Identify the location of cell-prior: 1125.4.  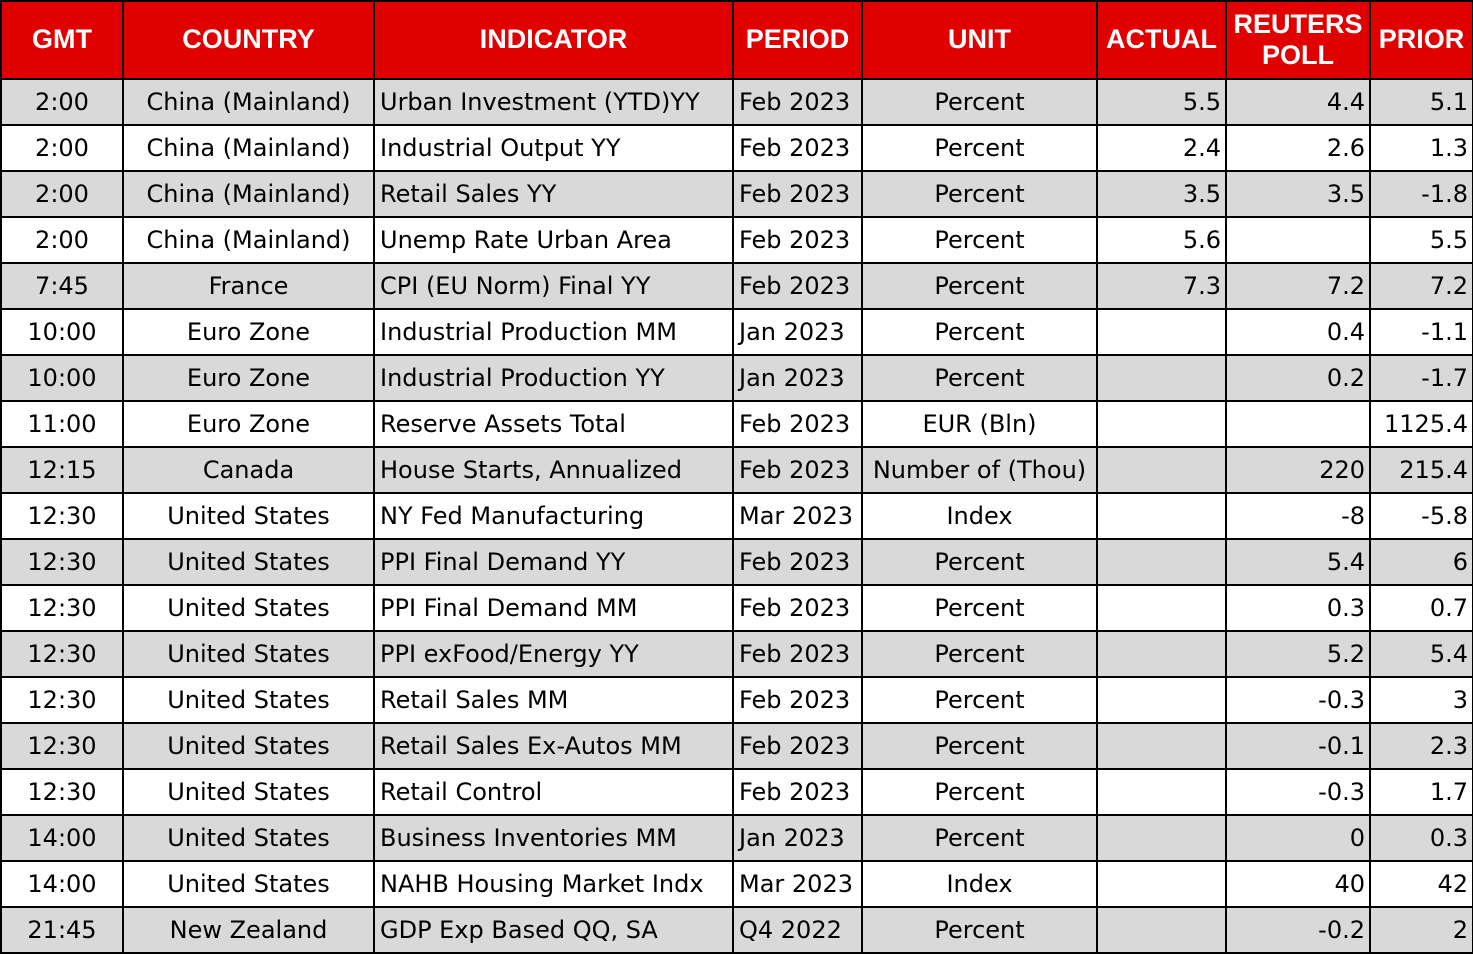
(1421, 424).